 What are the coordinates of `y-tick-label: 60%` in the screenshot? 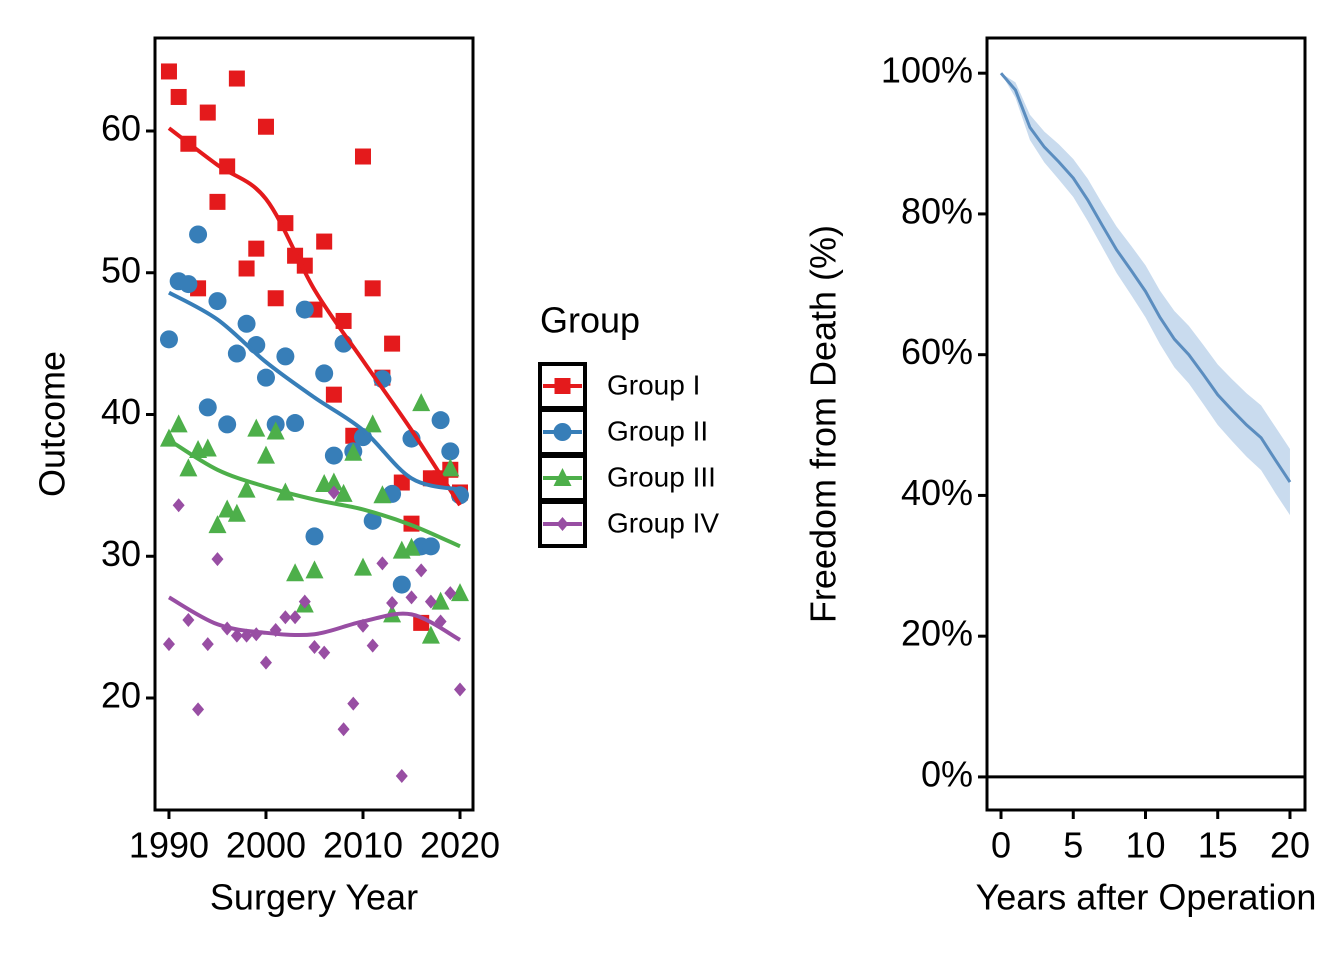 It's located at (937, 351).